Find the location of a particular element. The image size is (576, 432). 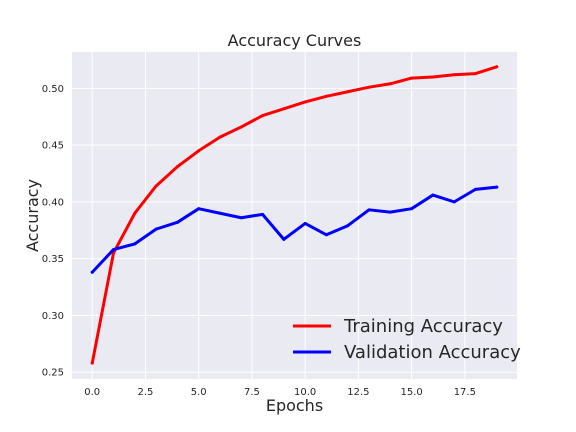

legend: Training Accuracy Validation Accuracy is located at coordinates (407, 339).